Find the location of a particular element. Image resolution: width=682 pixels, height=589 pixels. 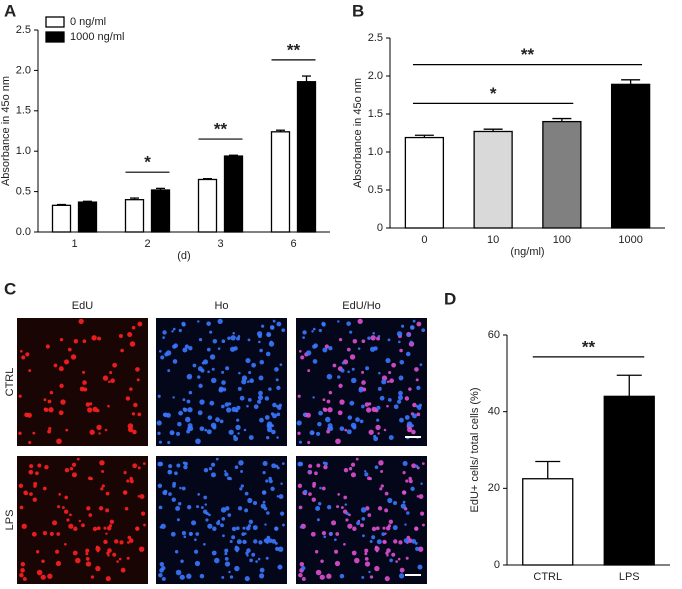

x-tick-label: 10 is located at coordinates (493, 240).